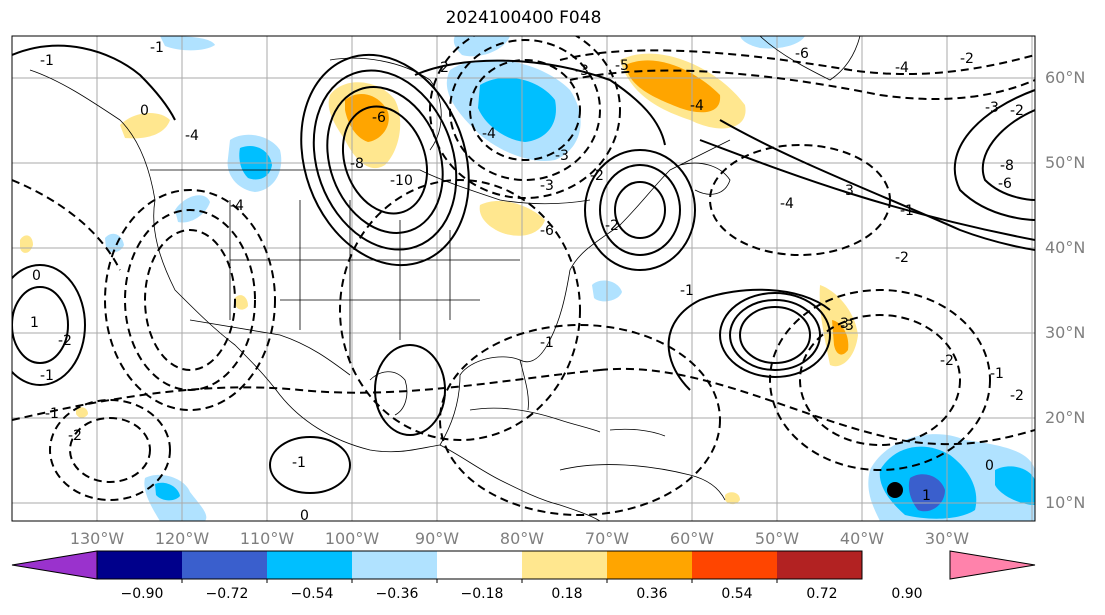  I want to click on colorbar-border, so click(479, 565).